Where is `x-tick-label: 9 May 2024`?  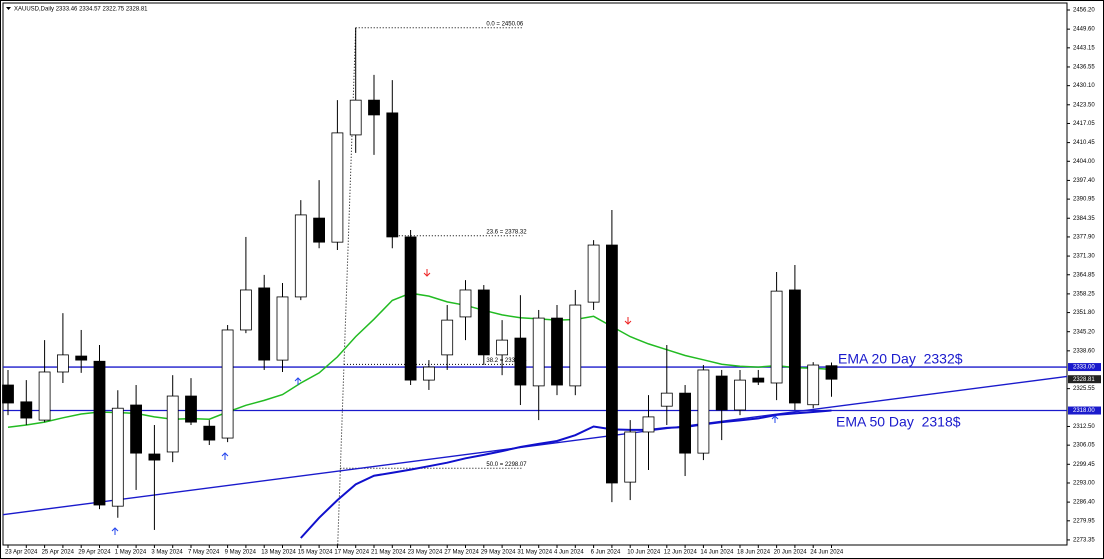 x-tick-label: 9 May 2024 is located at coordinates (241, 553).